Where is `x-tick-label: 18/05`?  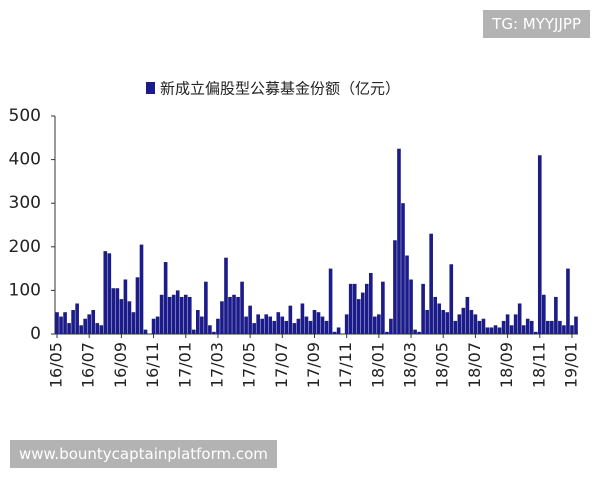
x-tick-label: 18/05 is located at coordinates (442, 365).